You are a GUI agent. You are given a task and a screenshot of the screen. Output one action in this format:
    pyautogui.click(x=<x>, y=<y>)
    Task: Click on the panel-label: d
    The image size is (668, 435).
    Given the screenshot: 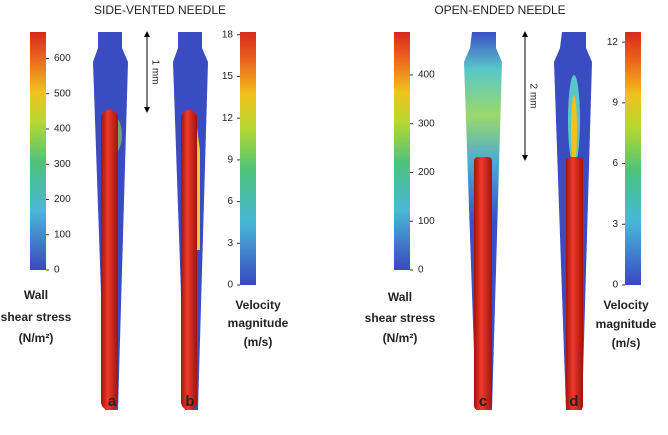 What is the action you would take?
    pyautogui.click(x=573, y=401)
    